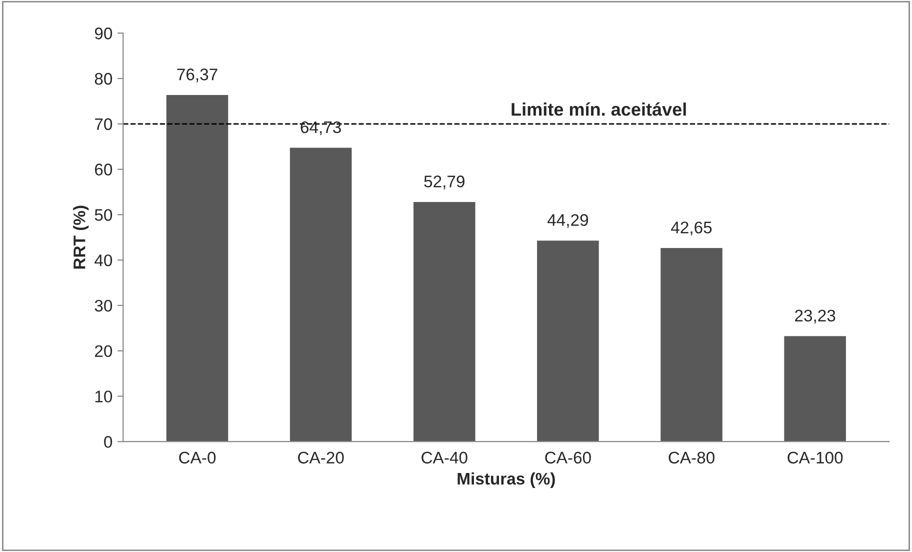 Image resolution: width=912 pixels, height=552 pixels. Describe the element at coordinates (567, 221) in the screenshot. I see `data-label: 44,29` at that location.